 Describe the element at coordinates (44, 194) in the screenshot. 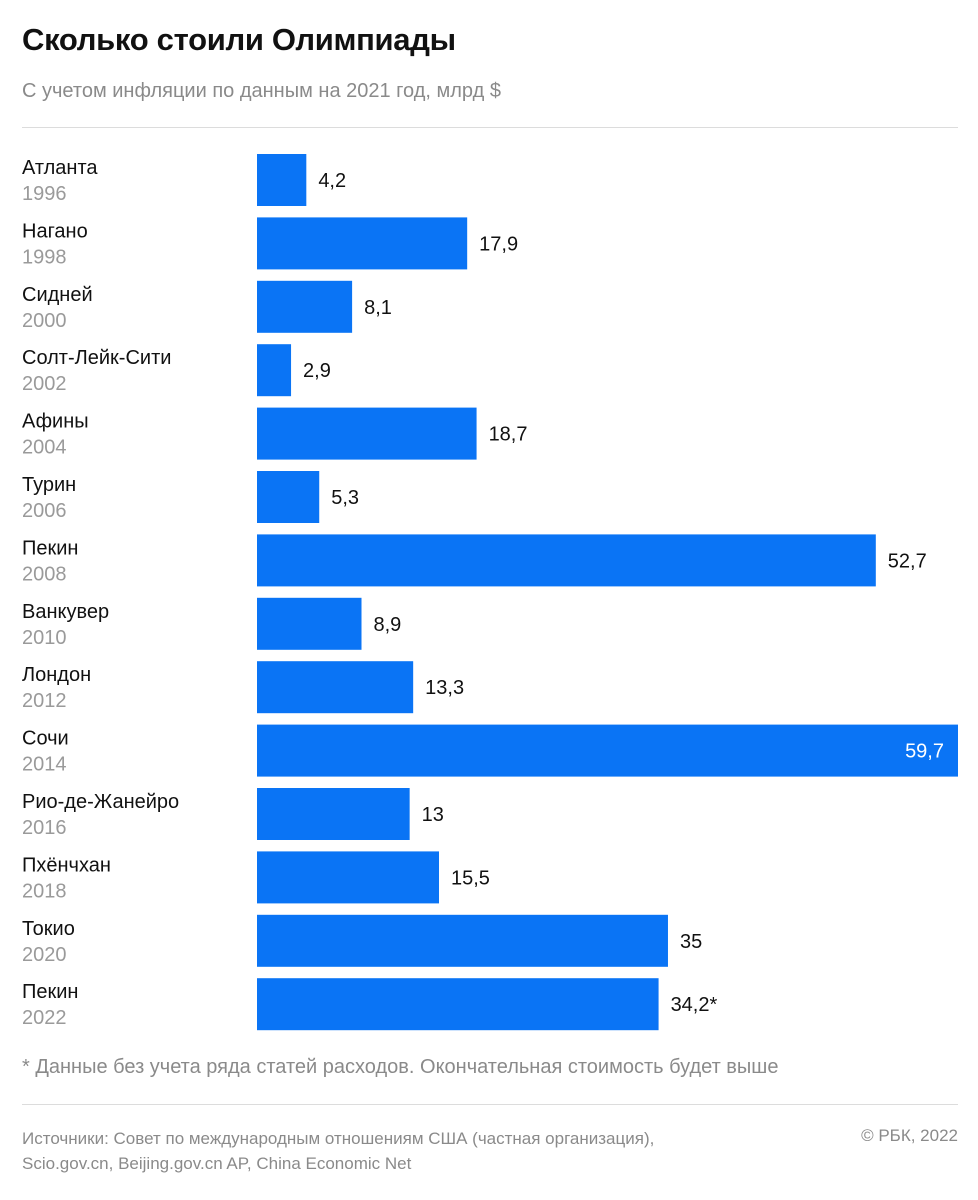

I see `year-label: 1996` at that location.